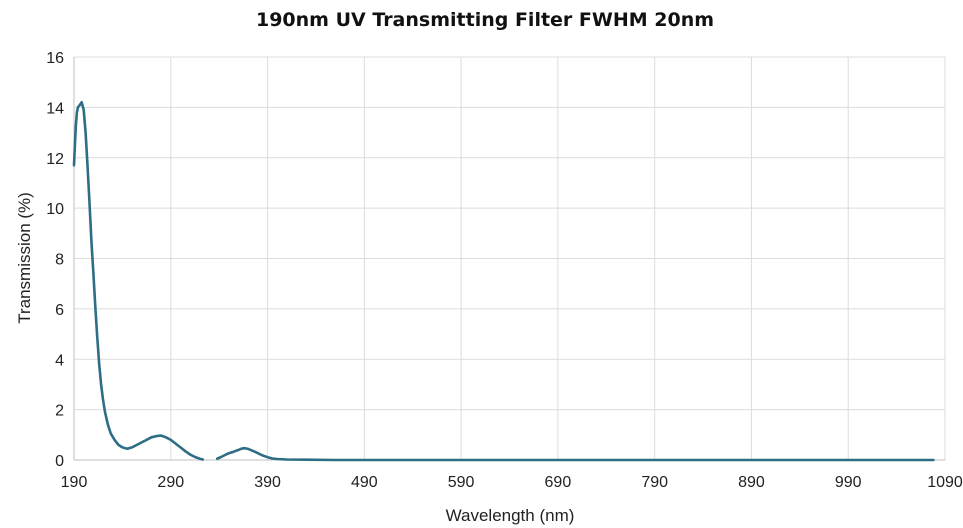 Image resolution: width=963 pixels, height=528 pixels. Describe the element at coordinates (74, 482) in the screenshot. I see `x-tick-label: 190` at that location.